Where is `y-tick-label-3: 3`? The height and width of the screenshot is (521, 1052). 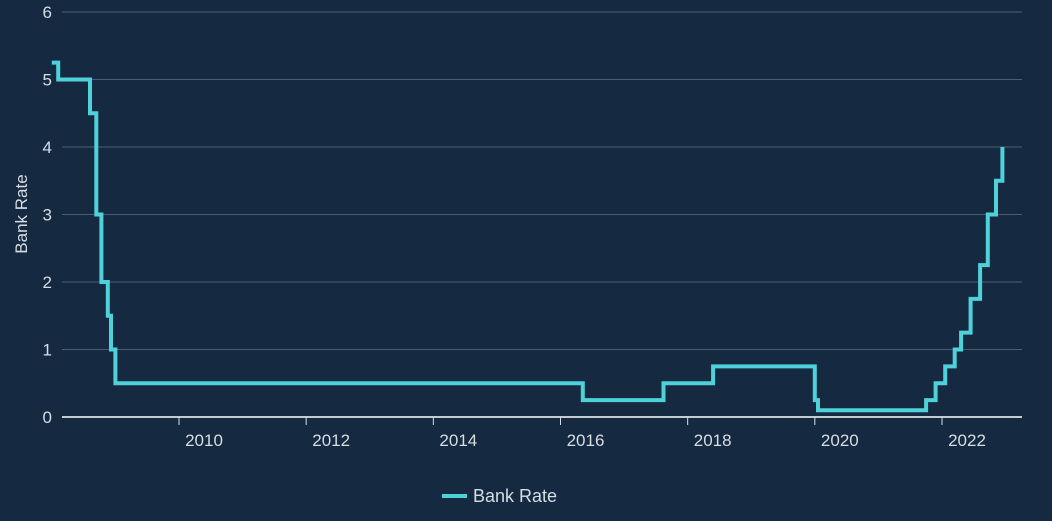 y-tick-label-3: 3 is located at coordinates (47, 215).